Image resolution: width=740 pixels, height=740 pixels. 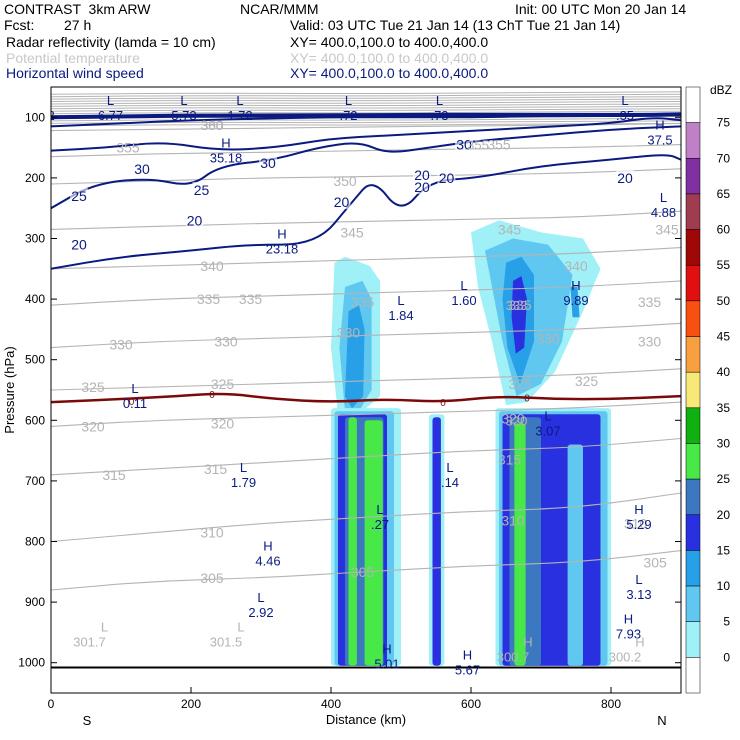 I want to click on colorbar-label: 5, so click(x=726, y=622).